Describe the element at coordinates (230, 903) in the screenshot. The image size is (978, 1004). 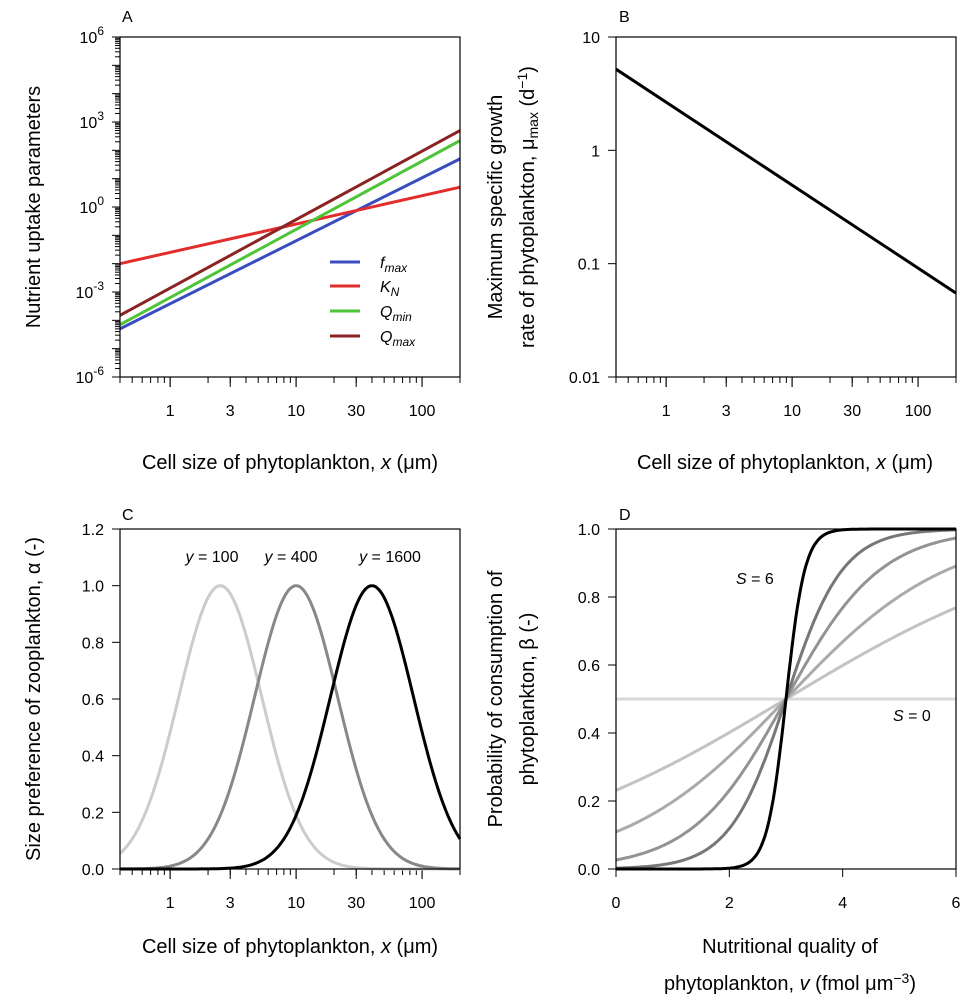
I see `c-xtick-label: 3` at that location.